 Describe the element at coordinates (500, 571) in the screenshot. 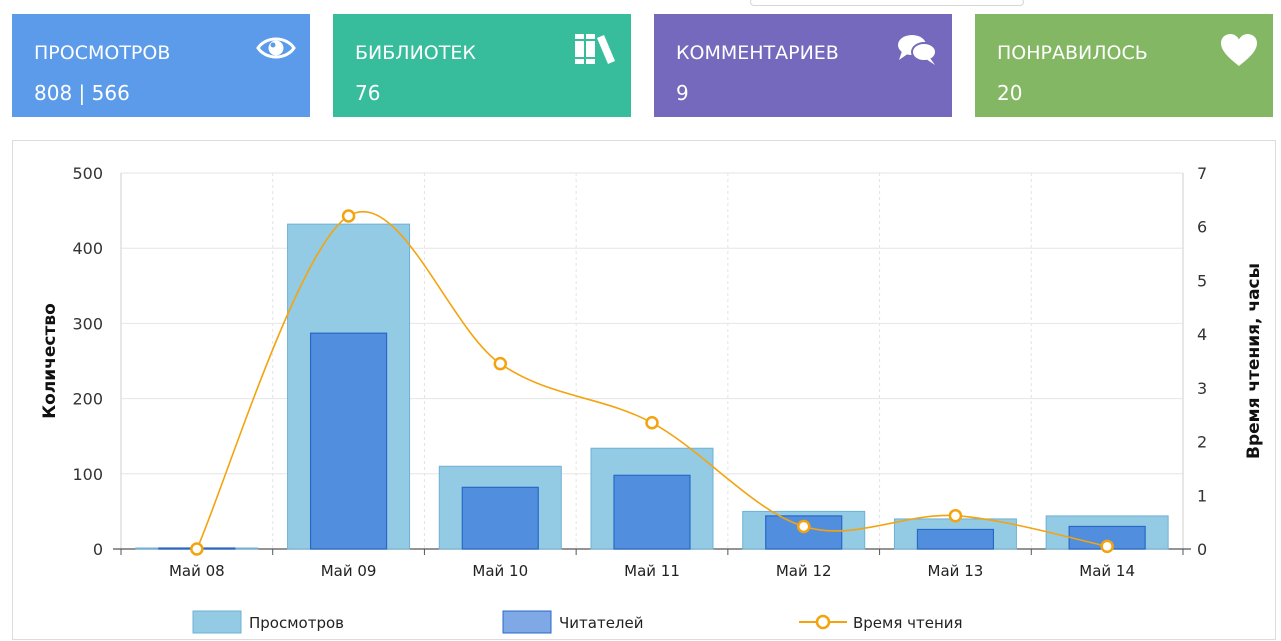

I see `x-tick-label: Май 10` at that location.